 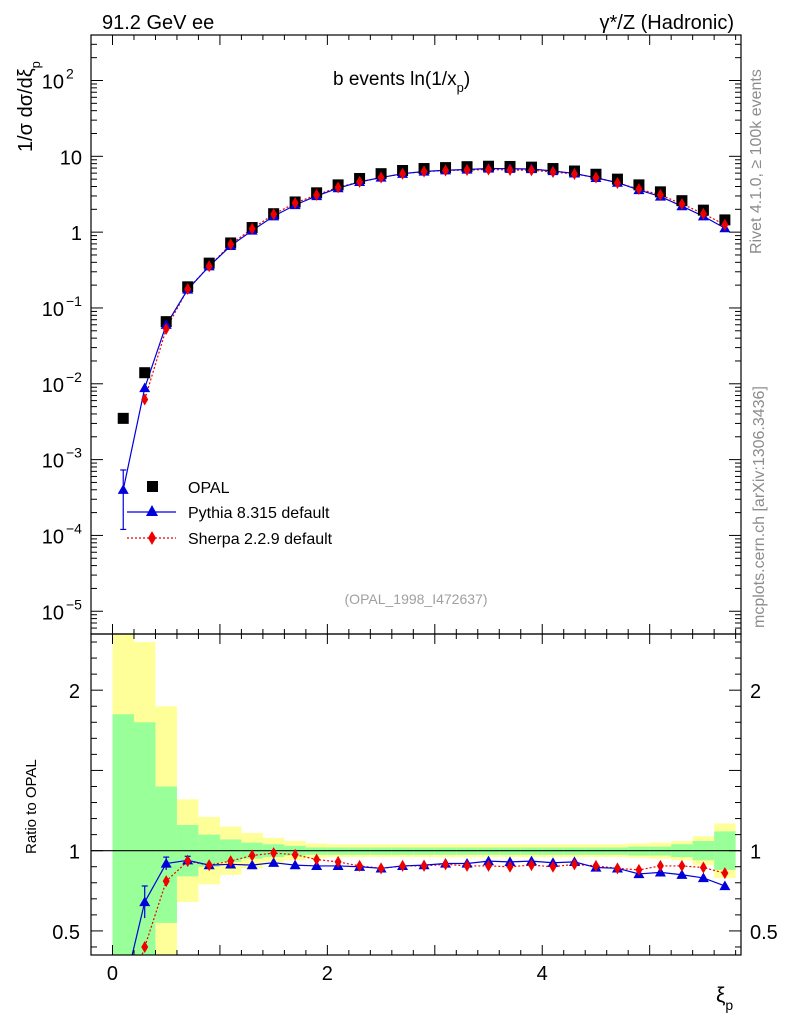 What do you see at coordinates (53, 82) in the screenshot?
I see `main-y-tick-label-0: 10` at bounding box center [53, 82].